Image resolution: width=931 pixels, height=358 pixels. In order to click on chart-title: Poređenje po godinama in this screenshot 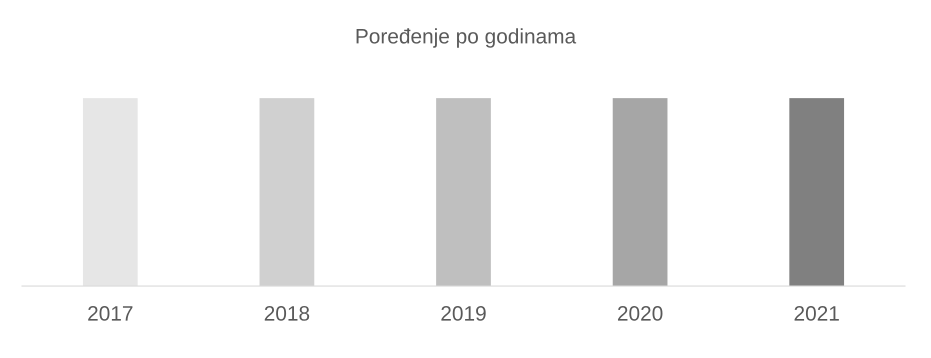, I will do `click(466, 38)`.